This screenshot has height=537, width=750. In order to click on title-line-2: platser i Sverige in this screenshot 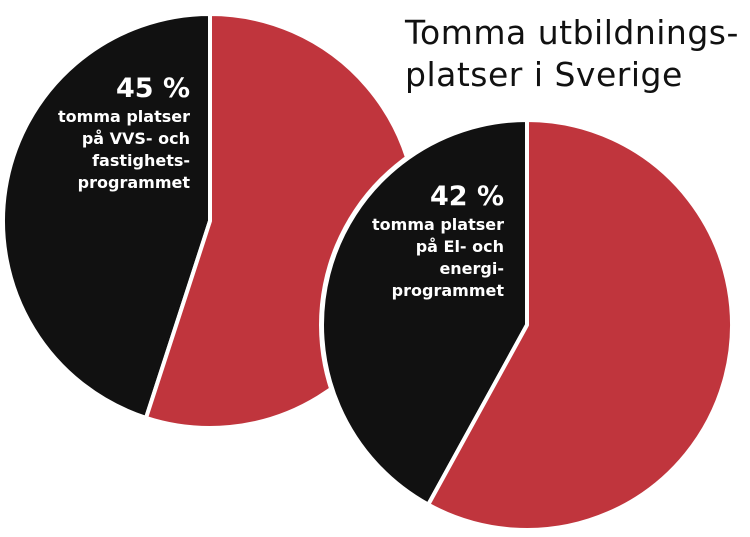, I will do `click(544, 74)`.